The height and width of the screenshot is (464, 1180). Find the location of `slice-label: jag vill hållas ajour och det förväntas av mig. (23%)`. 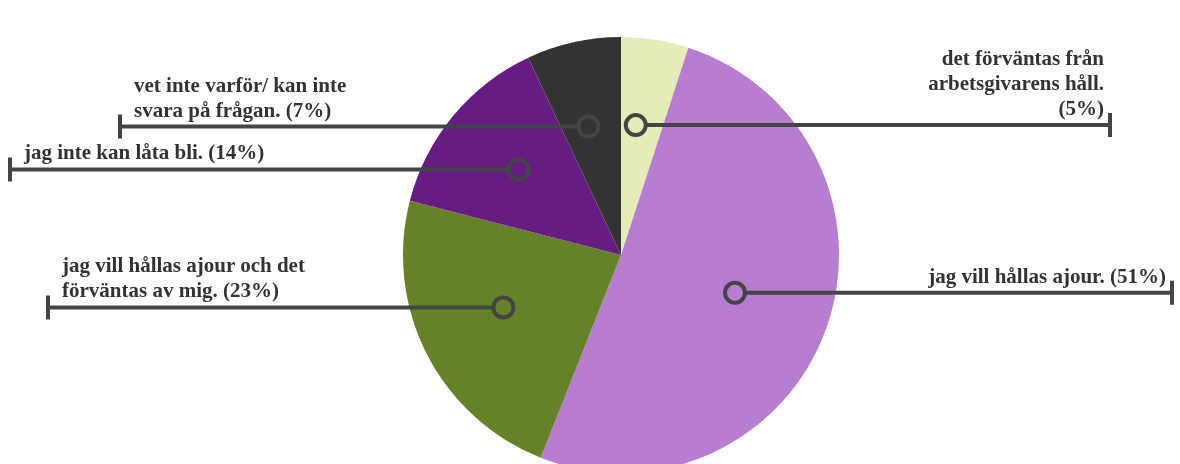

slice-label: jag vill hållas ajour och det förväntas av mig. (23%) is located at coordinates (183, 278).